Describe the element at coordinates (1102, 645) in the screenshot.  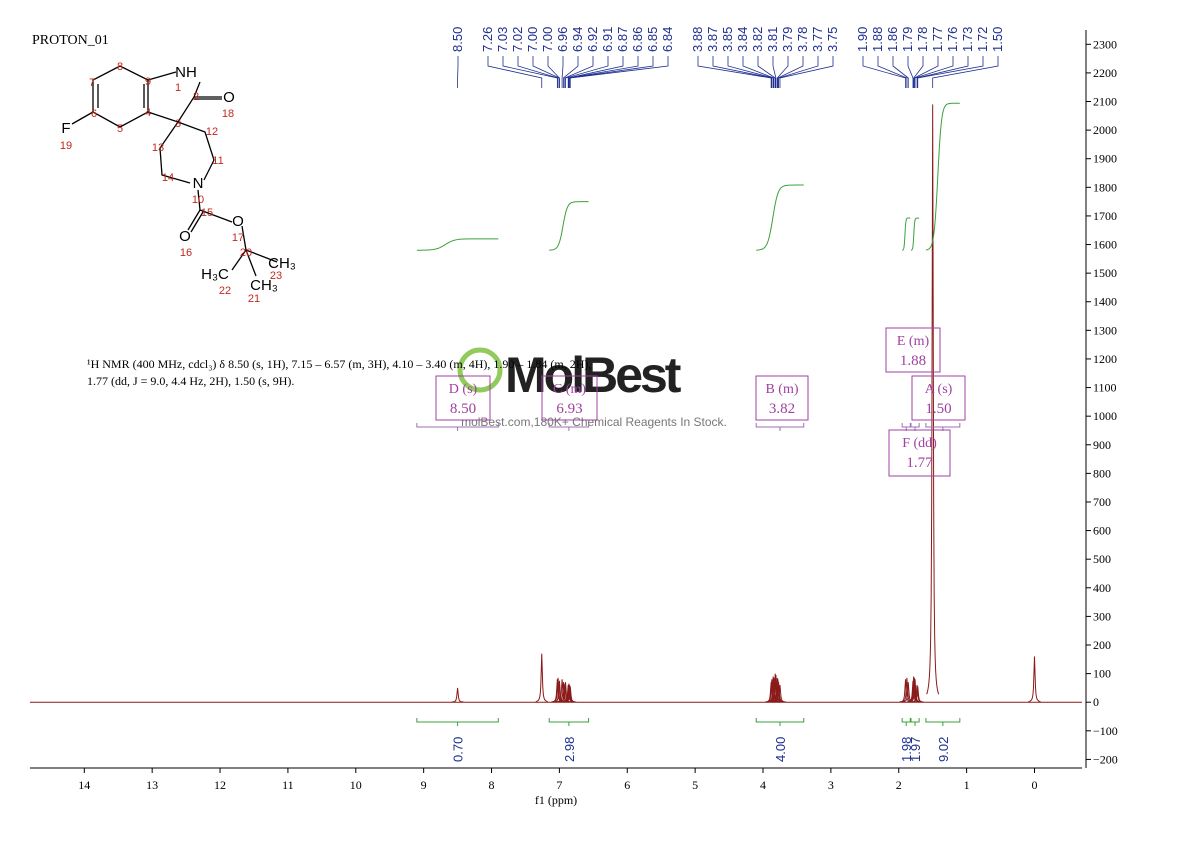
I see `y-tick-label: 200` at that location.